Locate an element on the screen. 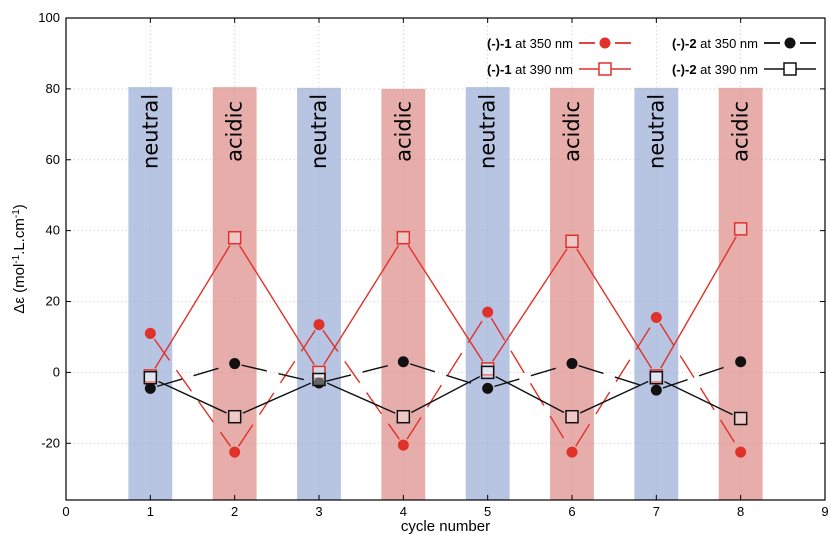 The image size is (830, 535). legend-label: (-)-2 at 390 nm is located at coordinates (715, 69).